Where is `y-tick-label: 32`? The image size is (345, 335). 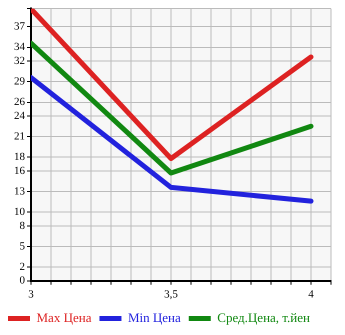
y-tick-label: 32 is located at coordinates (19, 60).